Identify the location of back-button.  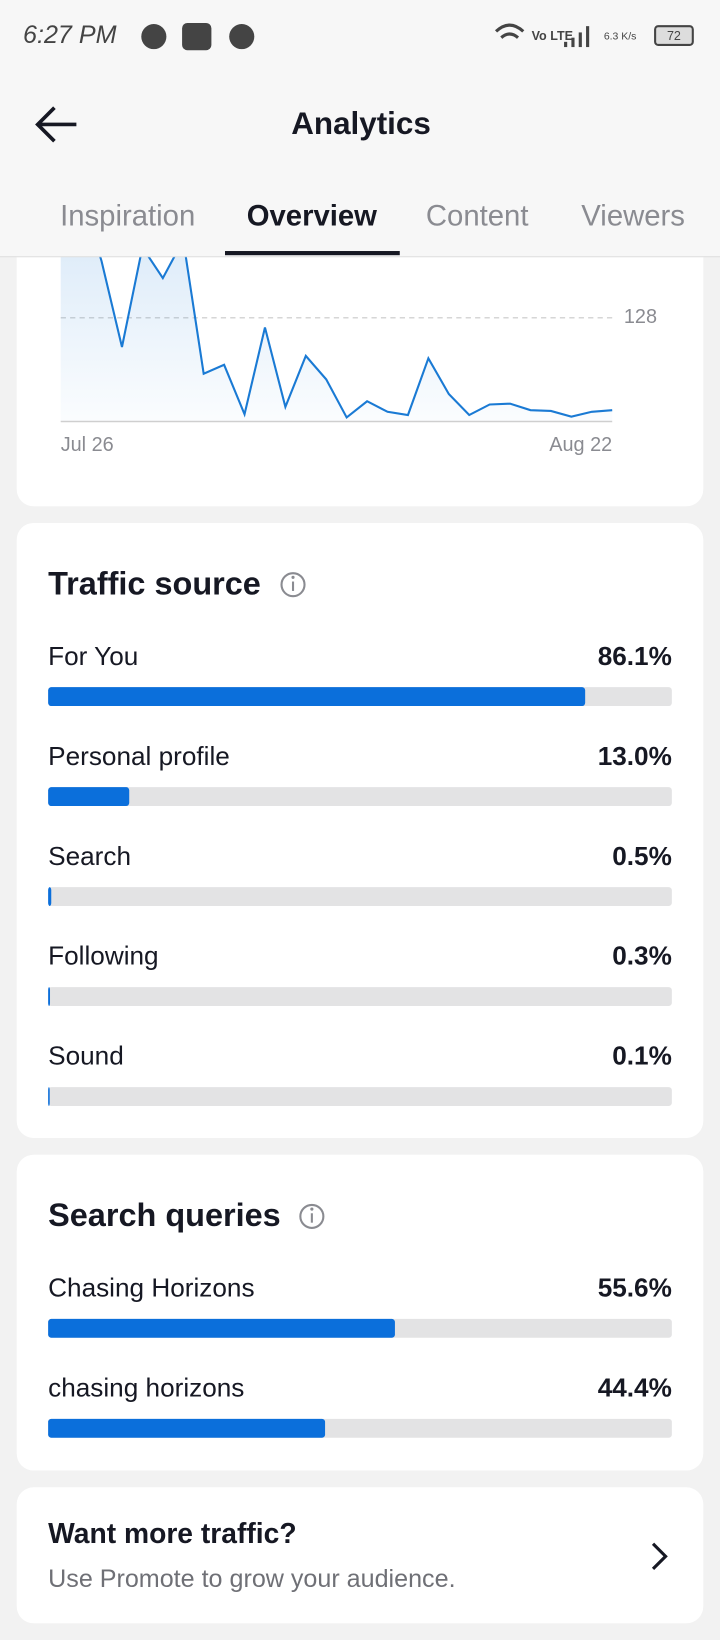
(56, 124).